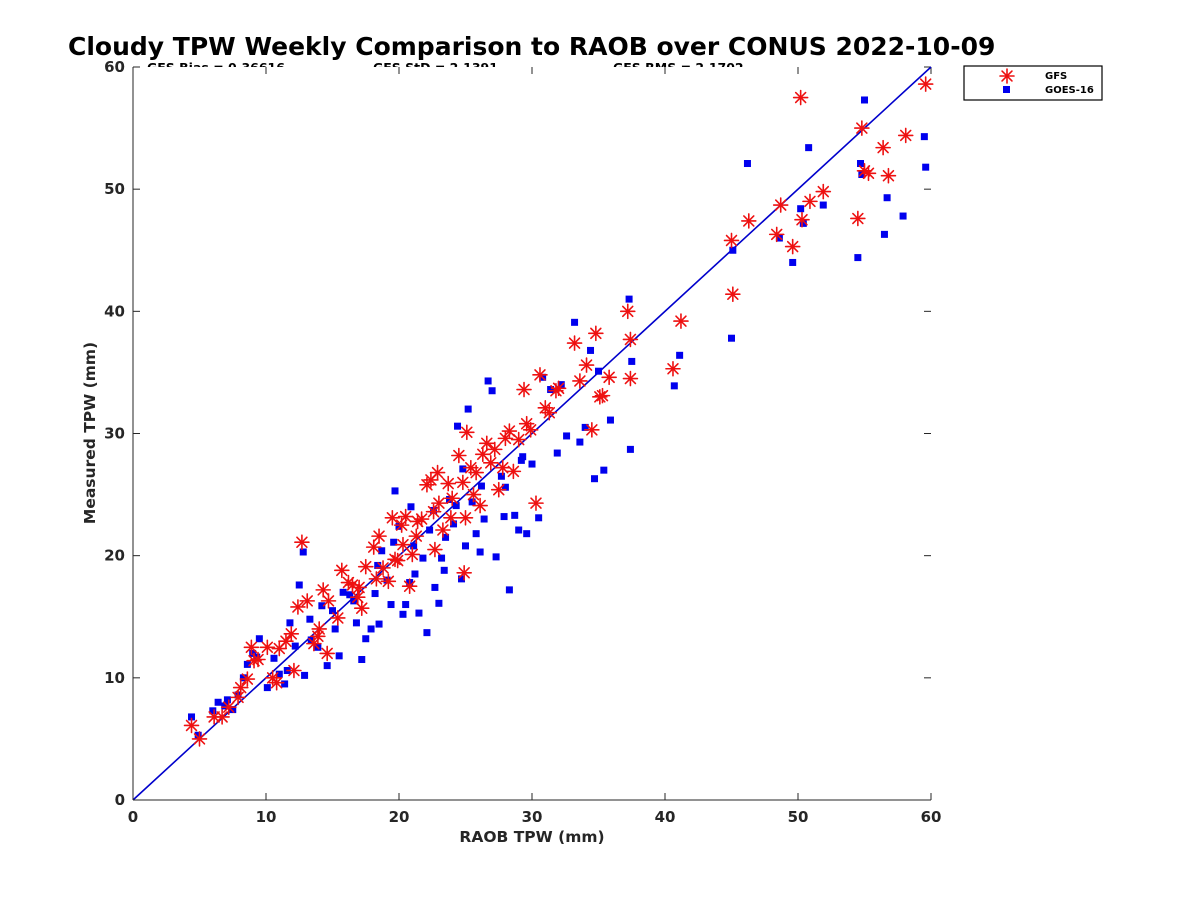 This screenshot has width=1200, height=900. I want to click on legend-goes16-marker, so click(1006, 89).